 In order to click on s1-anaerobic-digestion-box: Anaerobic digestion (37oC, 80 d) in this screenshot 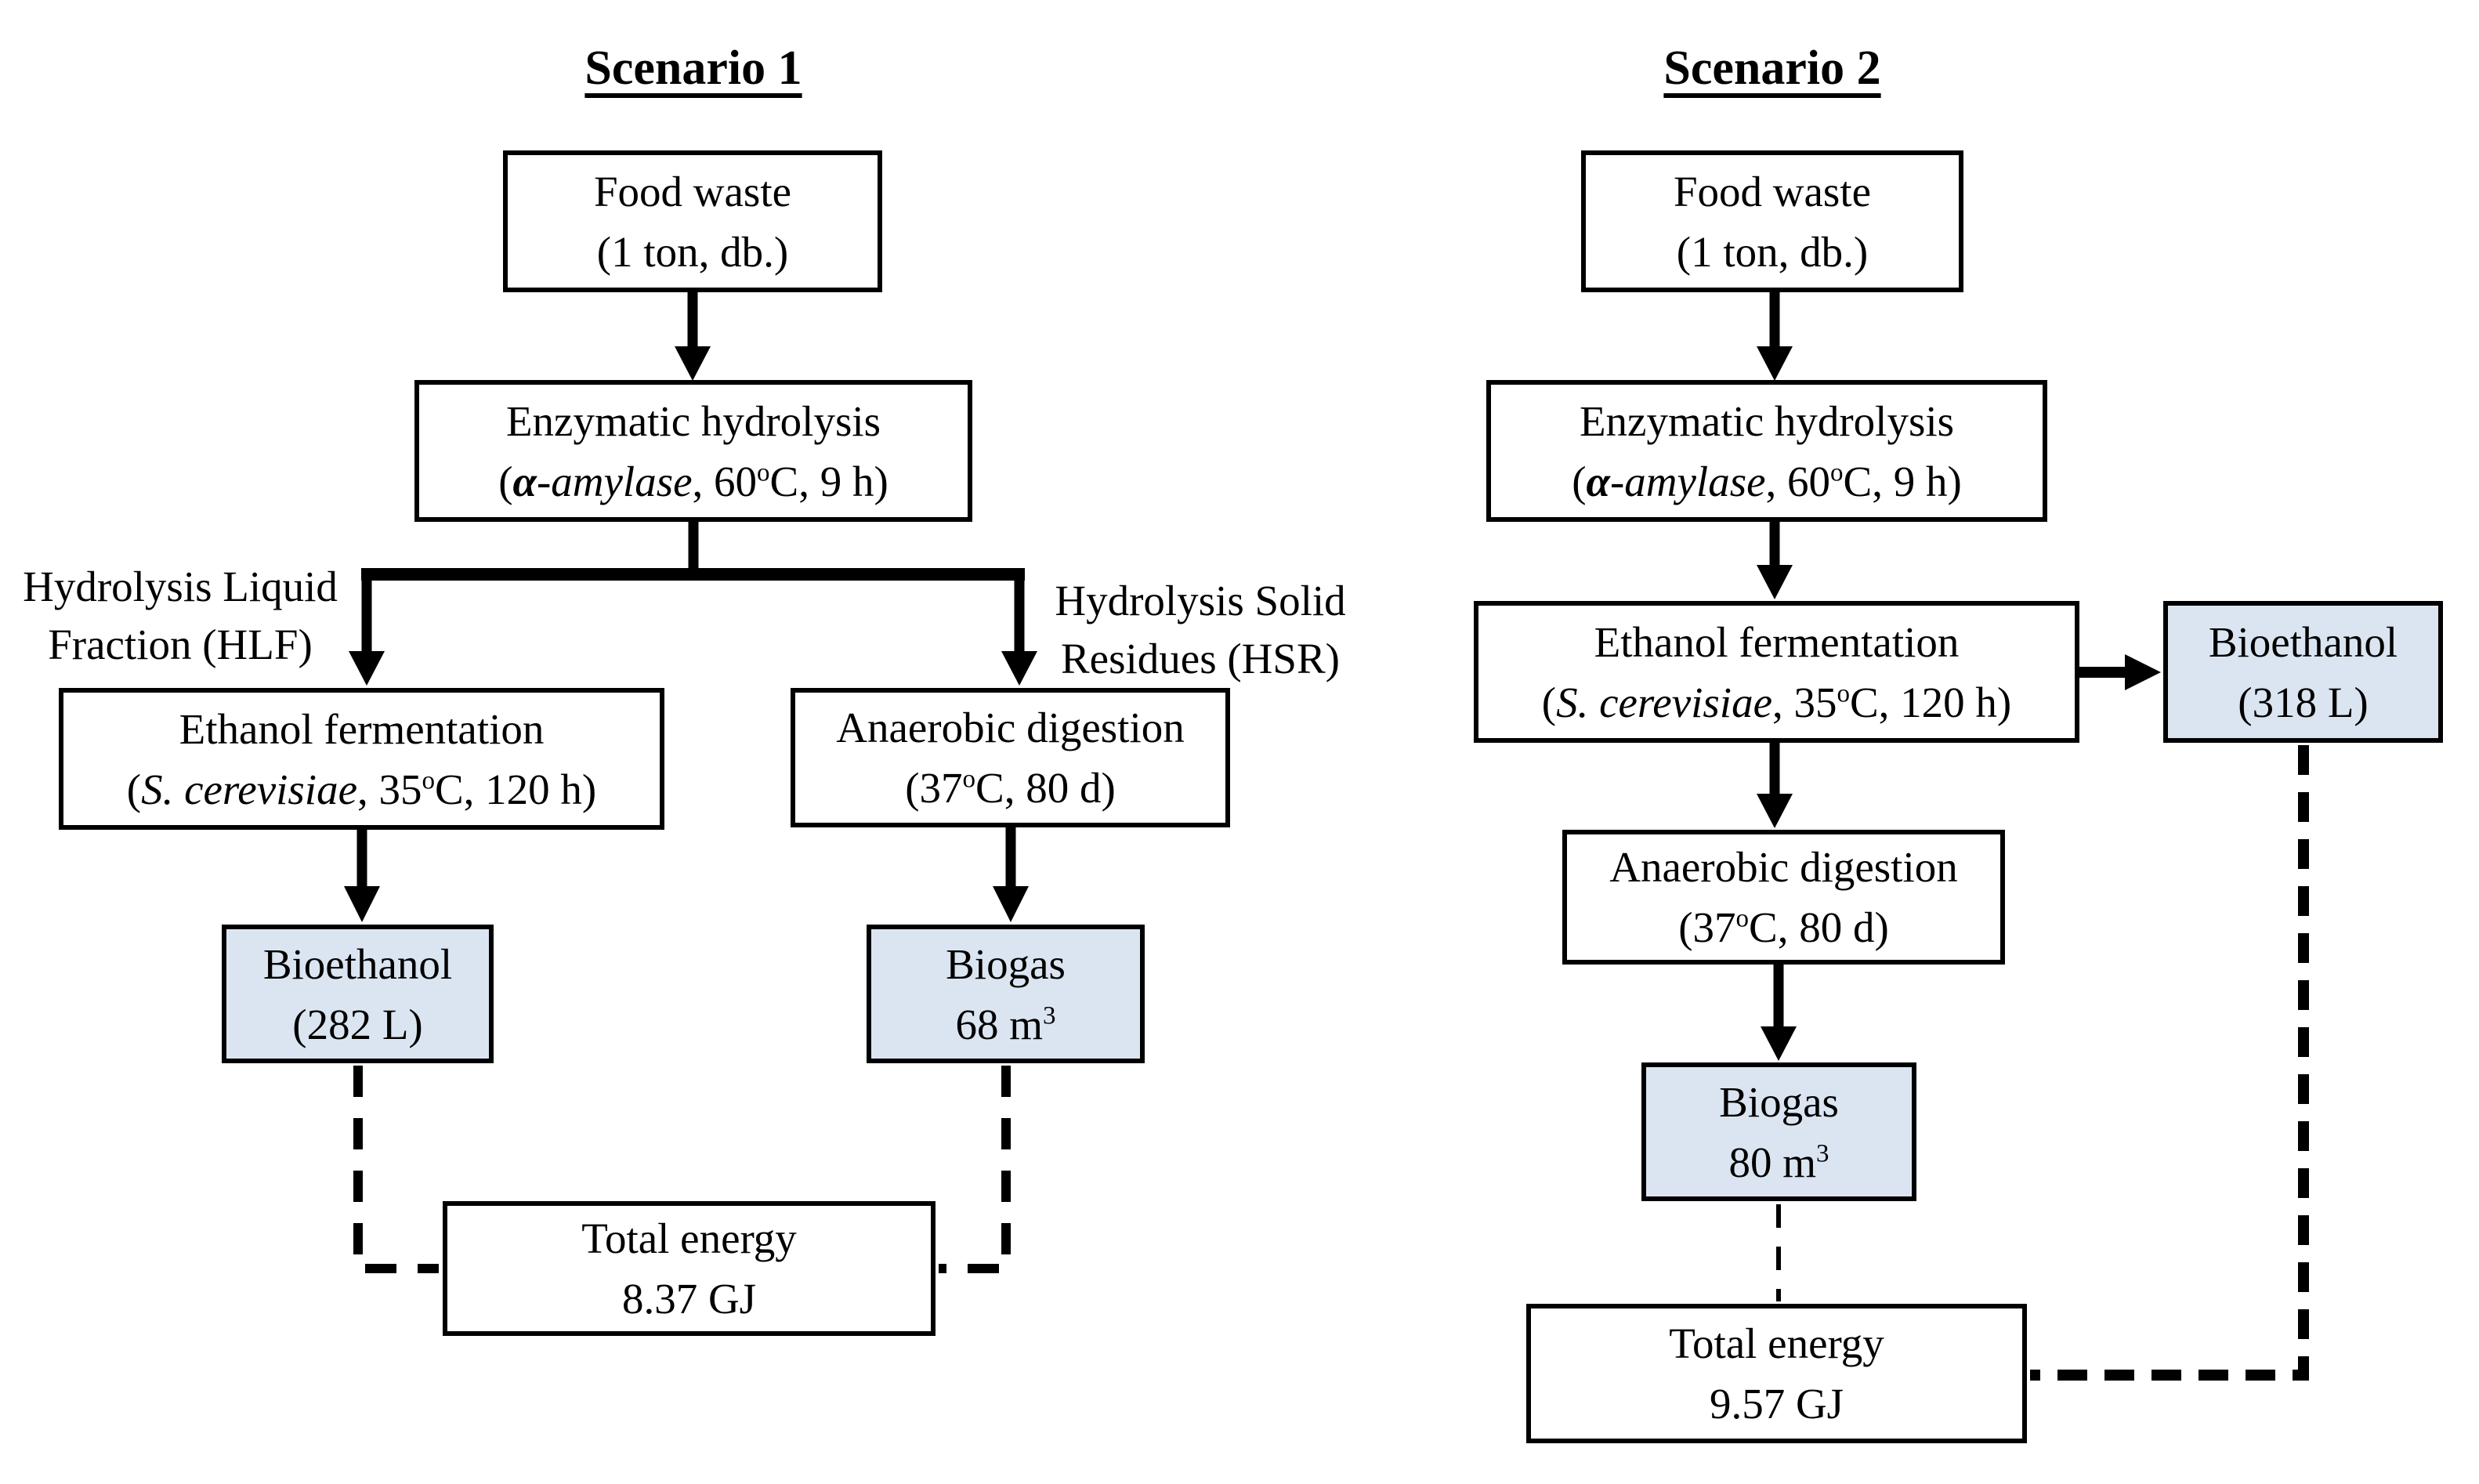, I will do `click(1011, 757)`.